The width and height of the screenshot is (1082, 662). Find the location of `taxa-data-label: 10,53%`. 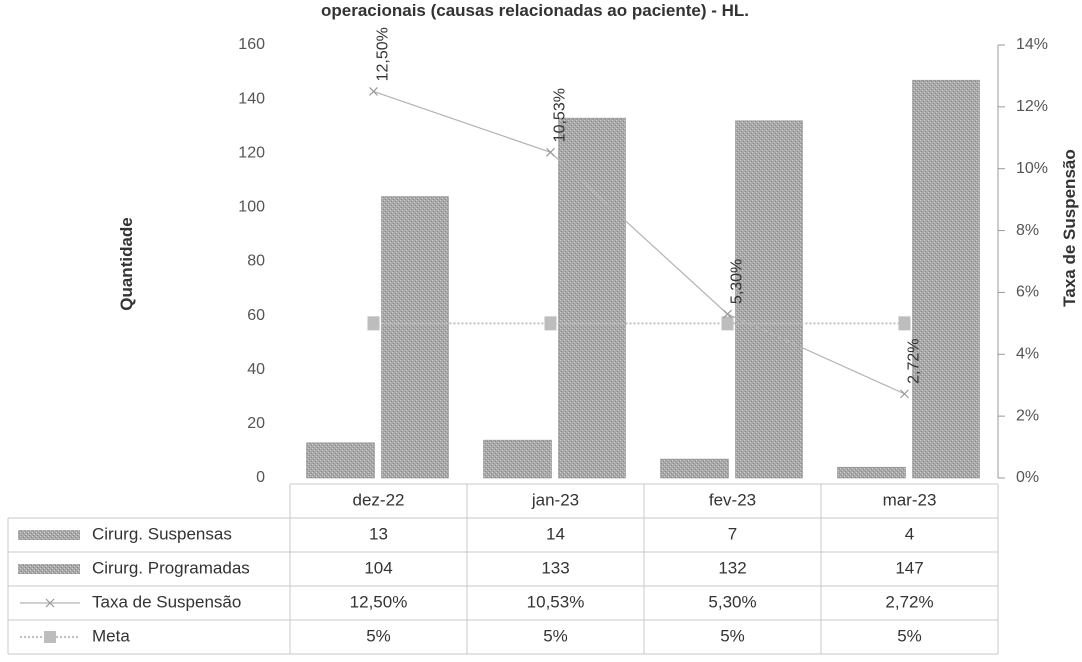

taxa-data-label: 10,53% is located at coordinates (560, 115).